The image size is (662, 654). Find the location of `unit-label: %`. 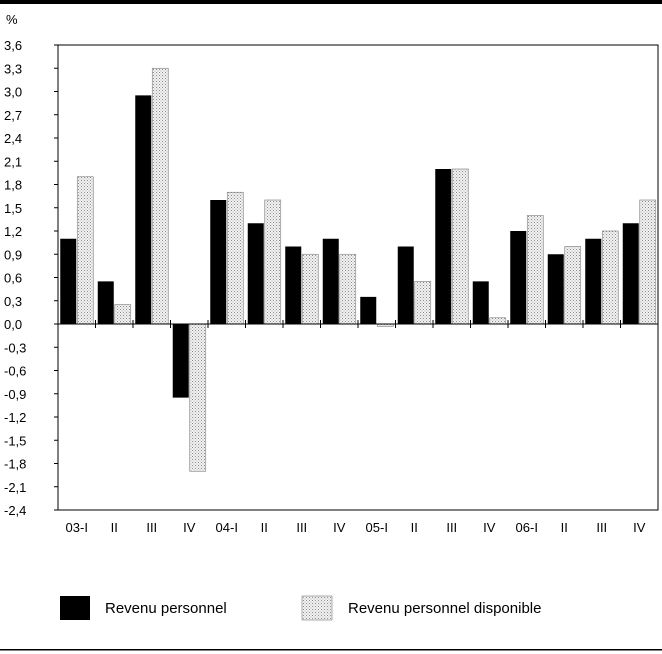

unit-label: % is located at coordinates (12, 19).